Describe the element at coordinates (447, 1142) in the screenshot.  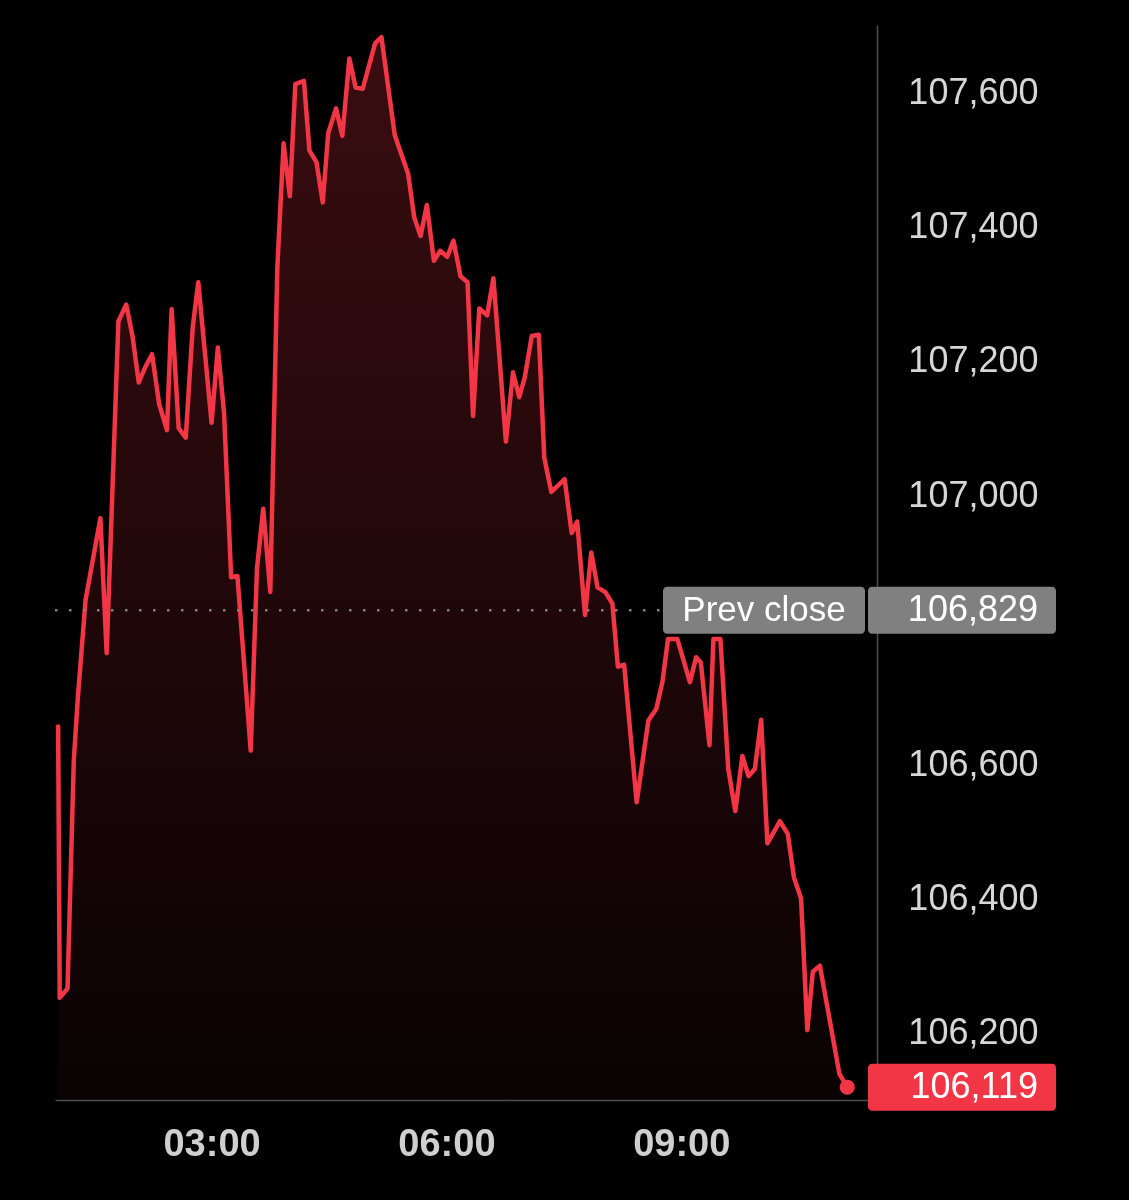
I see `x-tick-label: 06:00` at that location.